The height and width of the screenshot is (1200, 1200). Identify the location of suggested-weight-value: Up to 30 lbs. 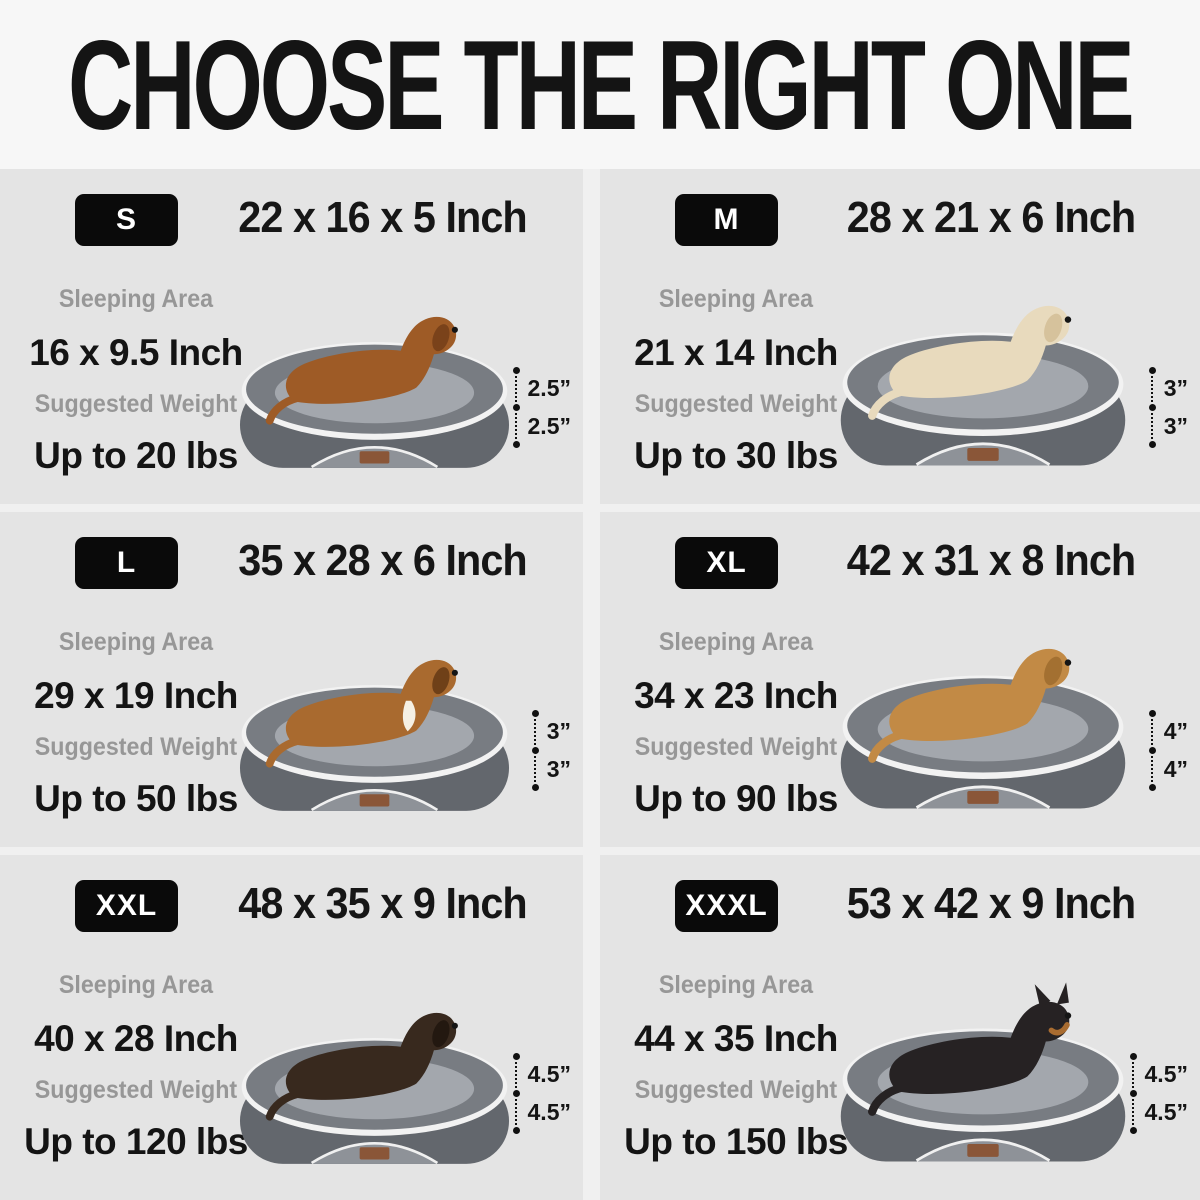
(736, 455).